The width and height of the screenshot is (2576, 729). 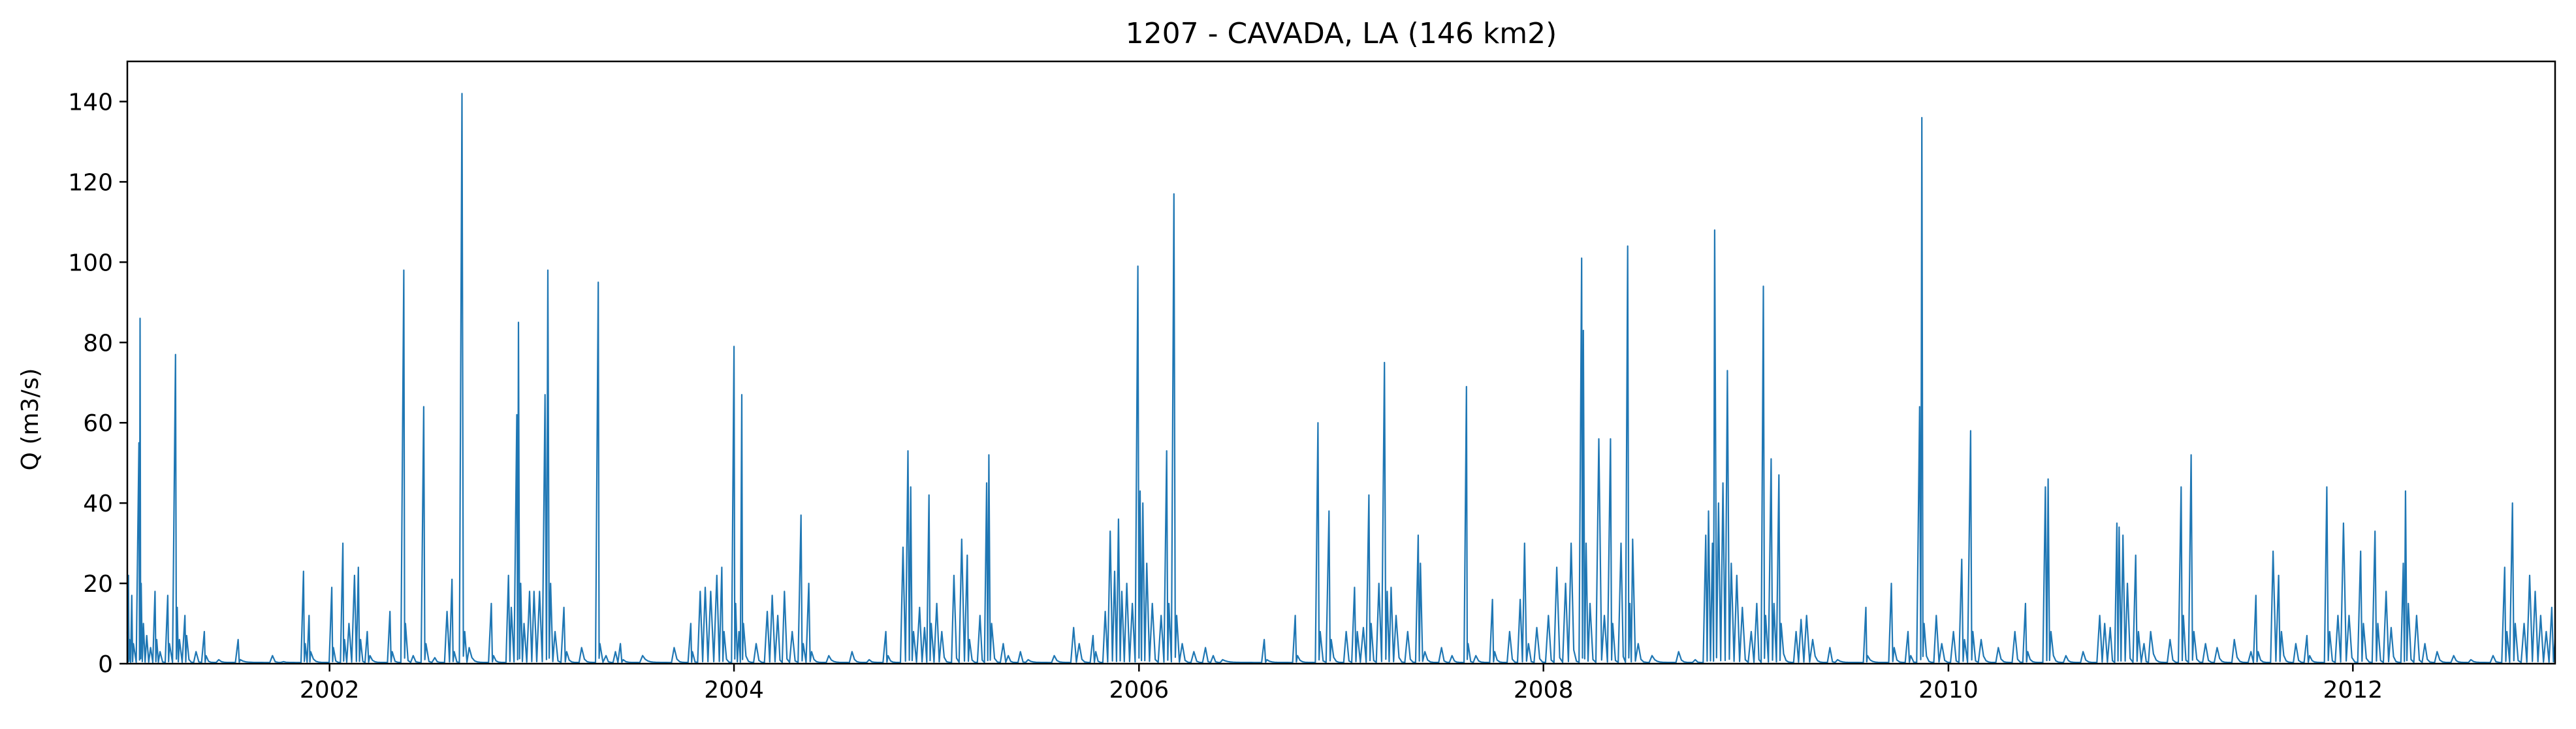 What do you see at coordinates (31, 419) in the screenshot?
I see `y-axis-label: Q (m3/s)` at bounding box center [31, 419].